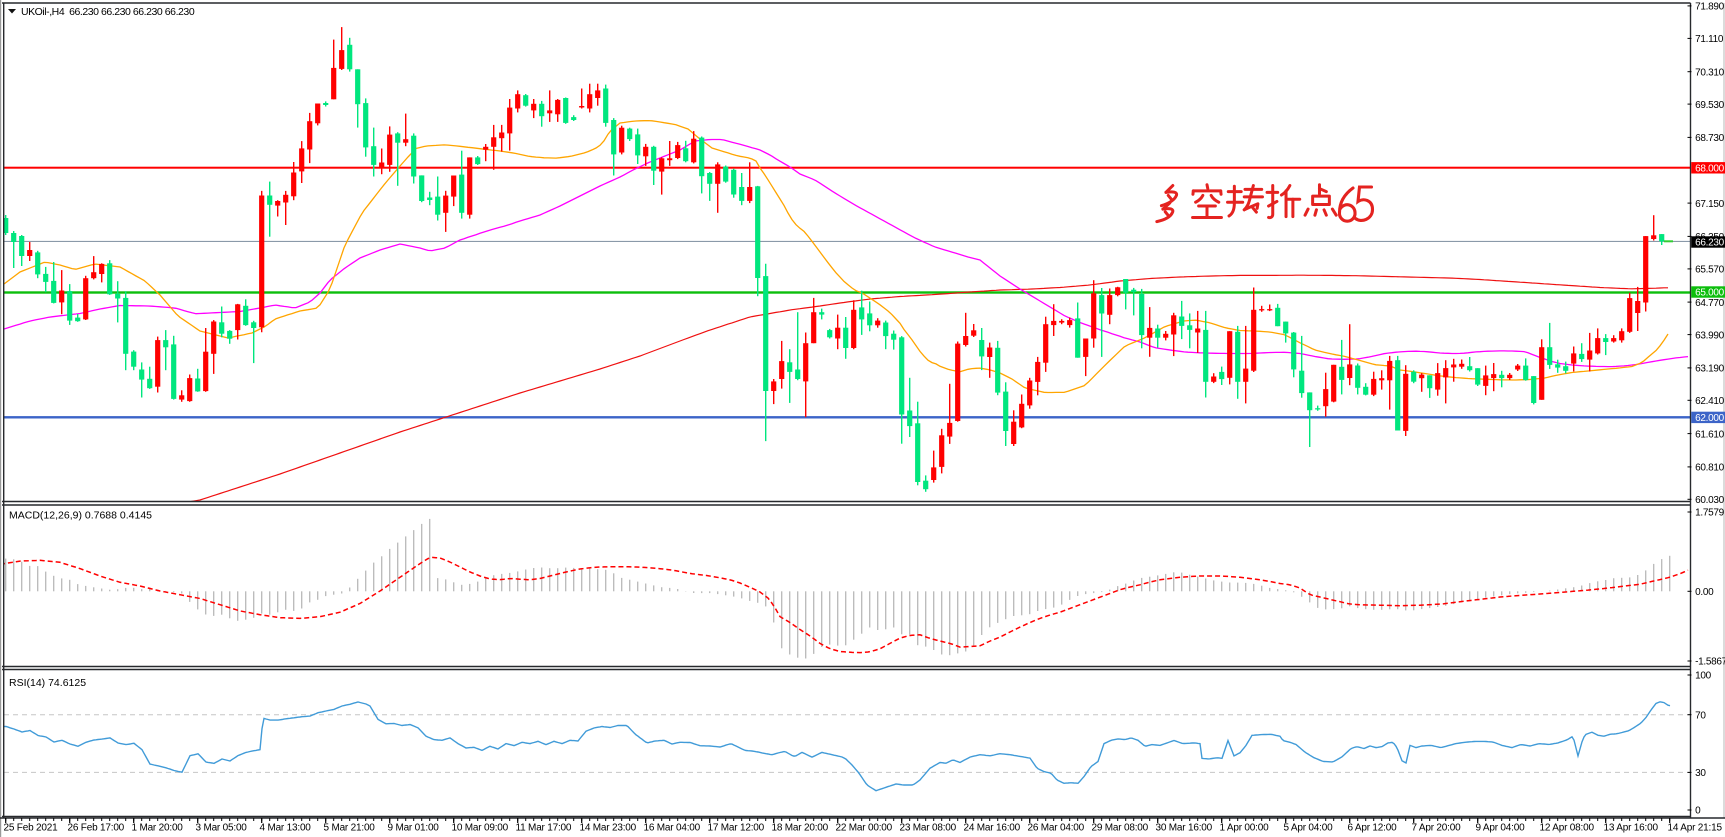  What do you see at coordinates (1309, 828) in the screenshot?
I see `svg-text: 5 Apr 04:00` at bounding box center [1309, 828].